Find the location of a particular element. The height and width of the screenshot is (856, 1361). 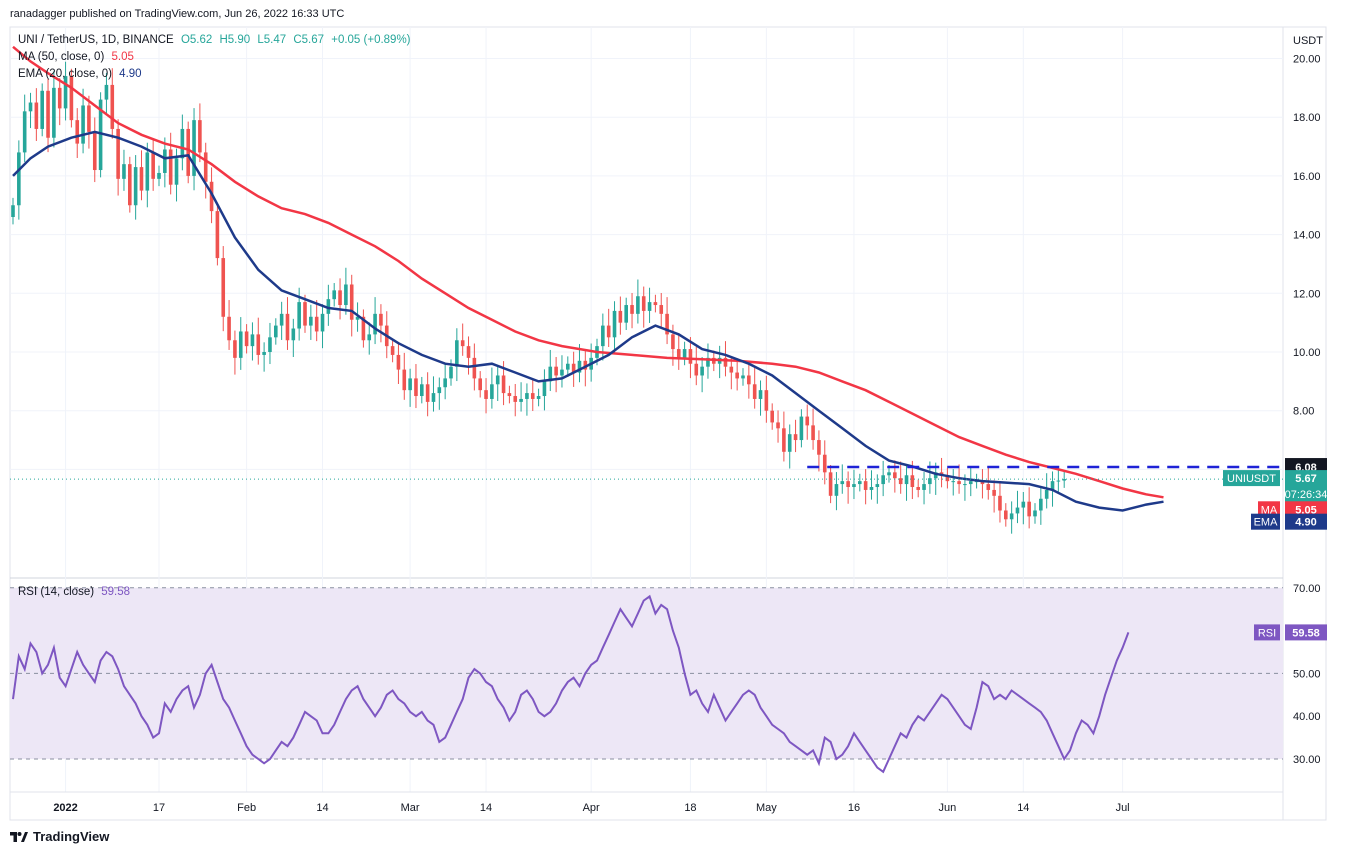

price-value-label: 4.90 is located at coordinates (1305, 523).